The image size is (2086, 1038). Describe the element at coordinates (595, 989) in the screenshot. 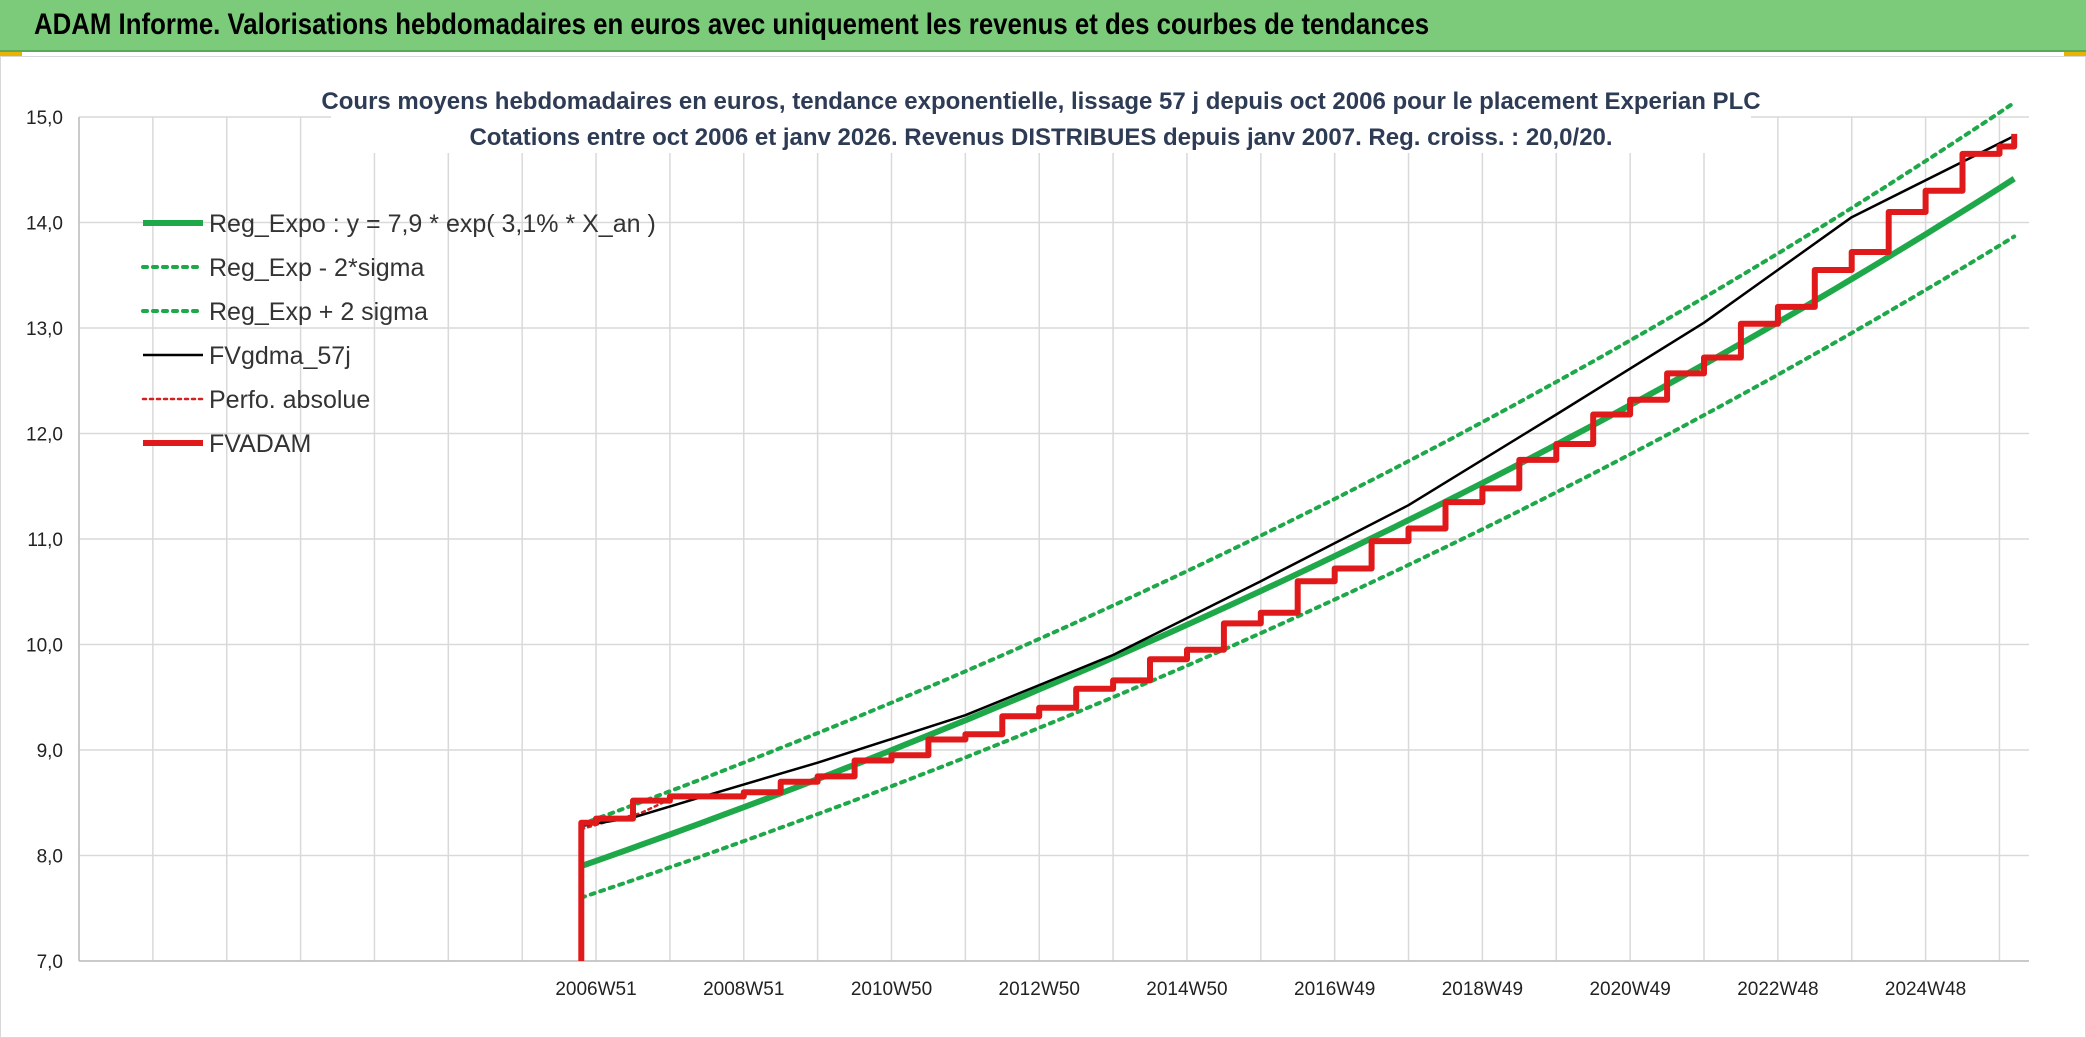

I see `x-tick-label: 2006W51` at that location.